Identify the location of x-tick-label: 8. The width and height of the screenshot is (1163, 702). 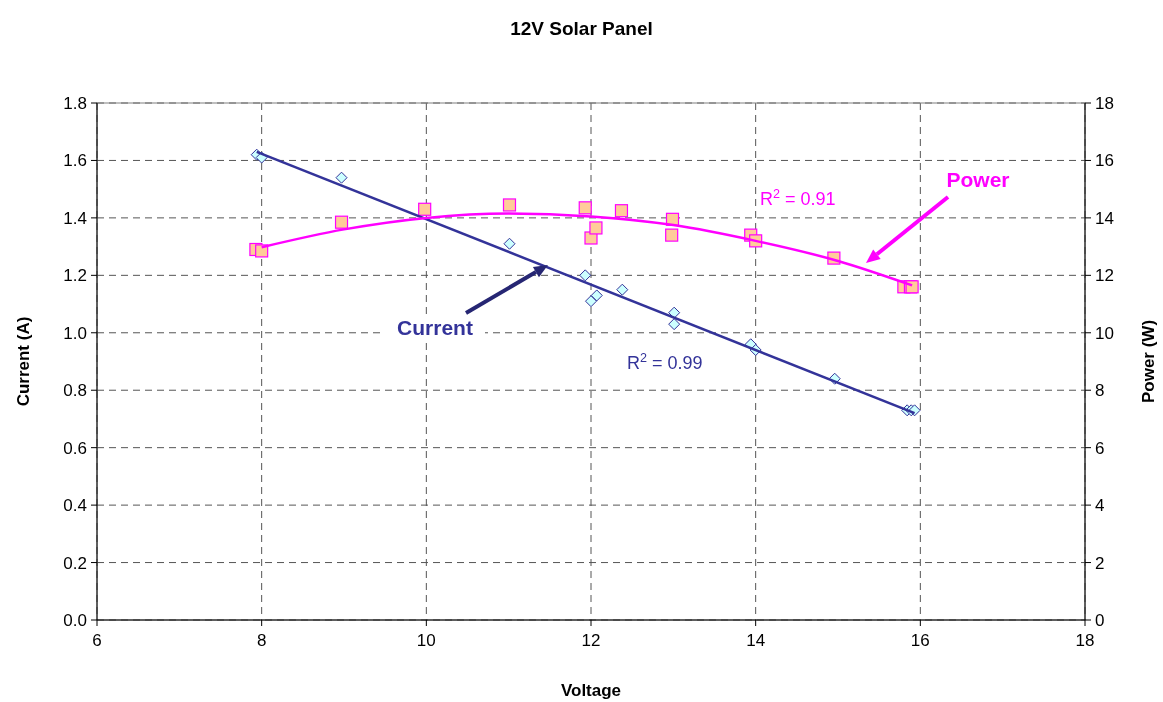
(261, 640).